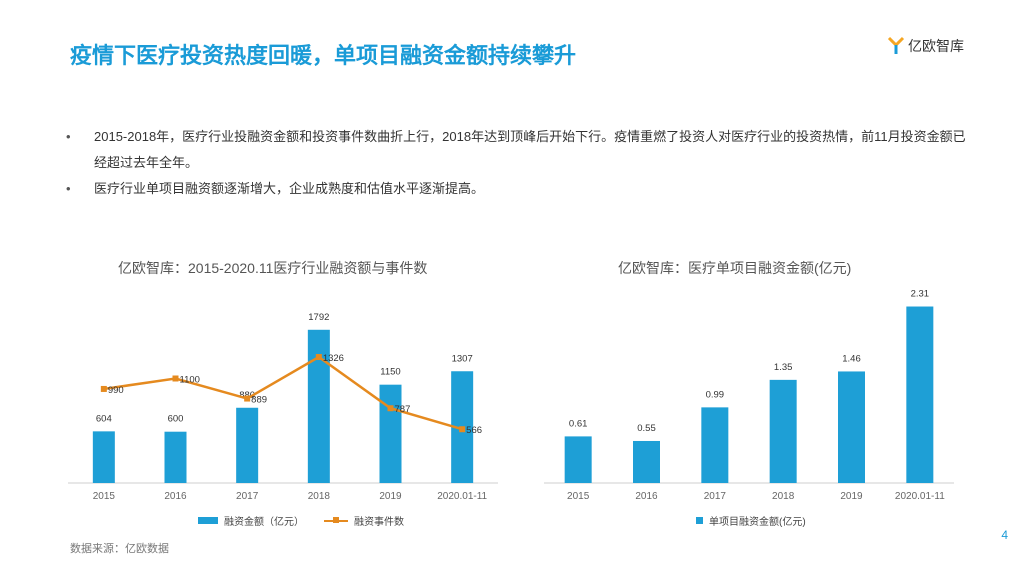 This screenshot has width=1024, height=576. What do you see at coordinates (336, 519) in the screenshot?
I see `legend-line-swatch` at bounding box center [336, 519].